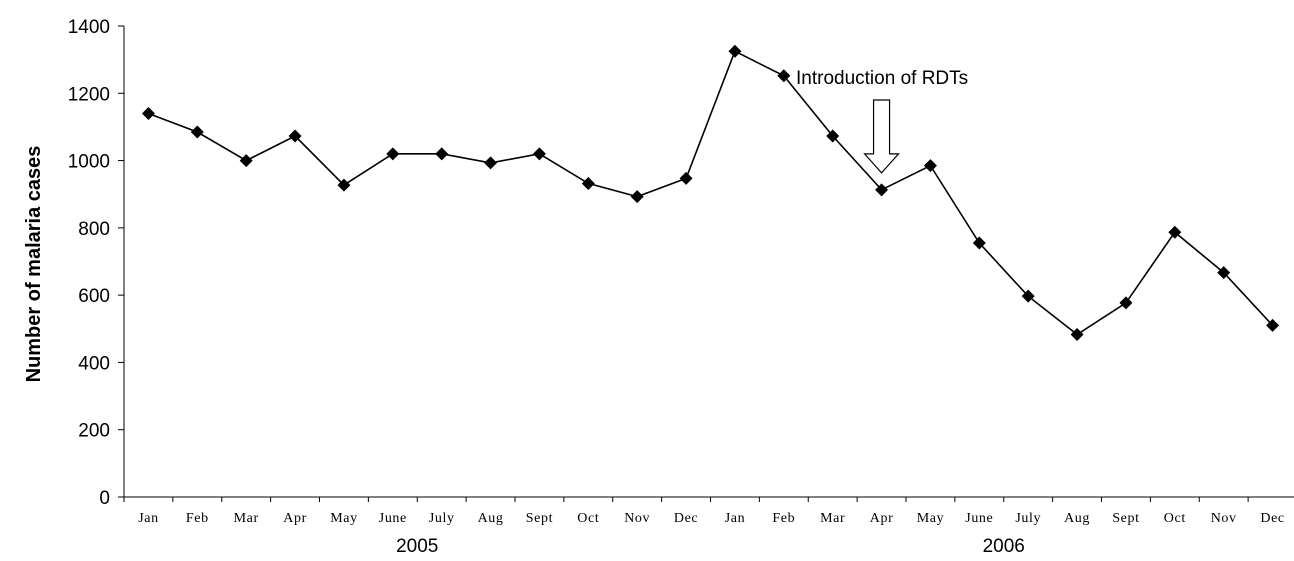  I want to click on y-tick-label: 800, so click(94, 229).